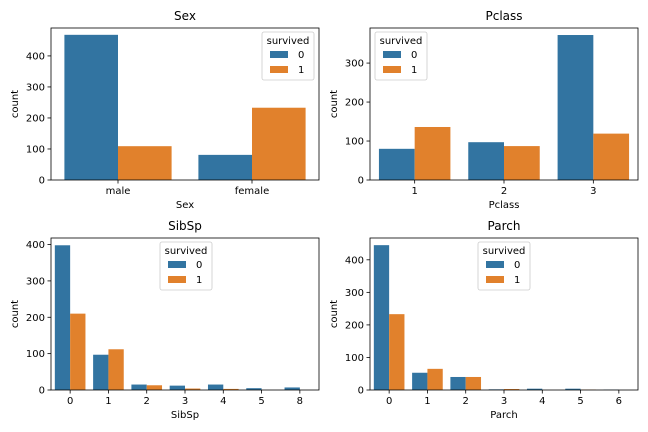 The image size is (648, 432). I want to click on axes-frame, so click(185, 104).